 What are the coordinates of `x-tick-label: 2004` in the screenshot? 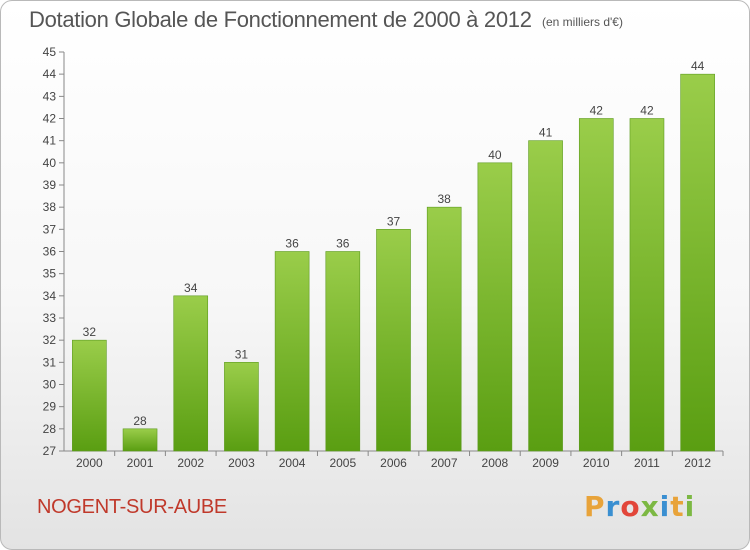 It's located at (292, 463).